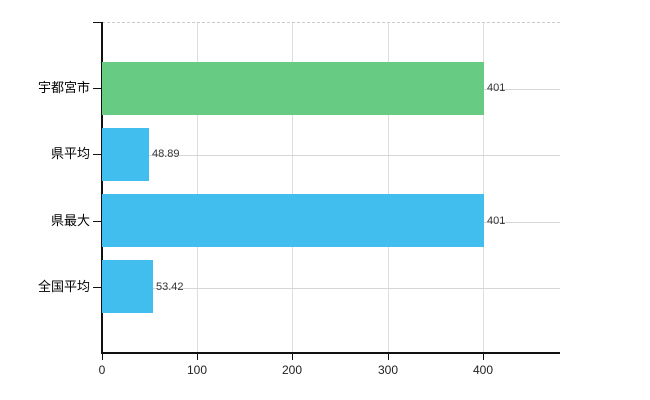 The width and height of the screenshot is (650, 400). I want to click on x-axis-tick-label-100: 100, so click(197, 370).